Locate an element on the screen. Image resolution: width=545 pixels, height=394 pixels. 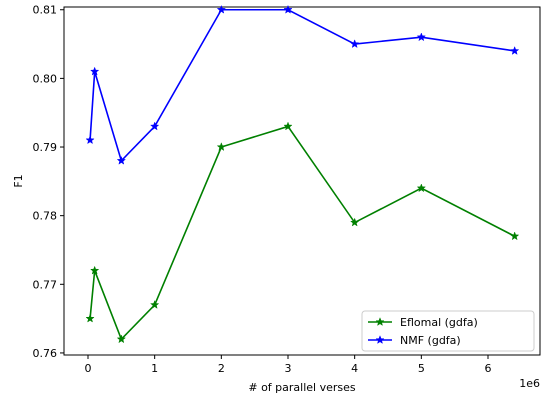
legend-label: Eflomal (gdfa) is located at coordinates (439, 322).